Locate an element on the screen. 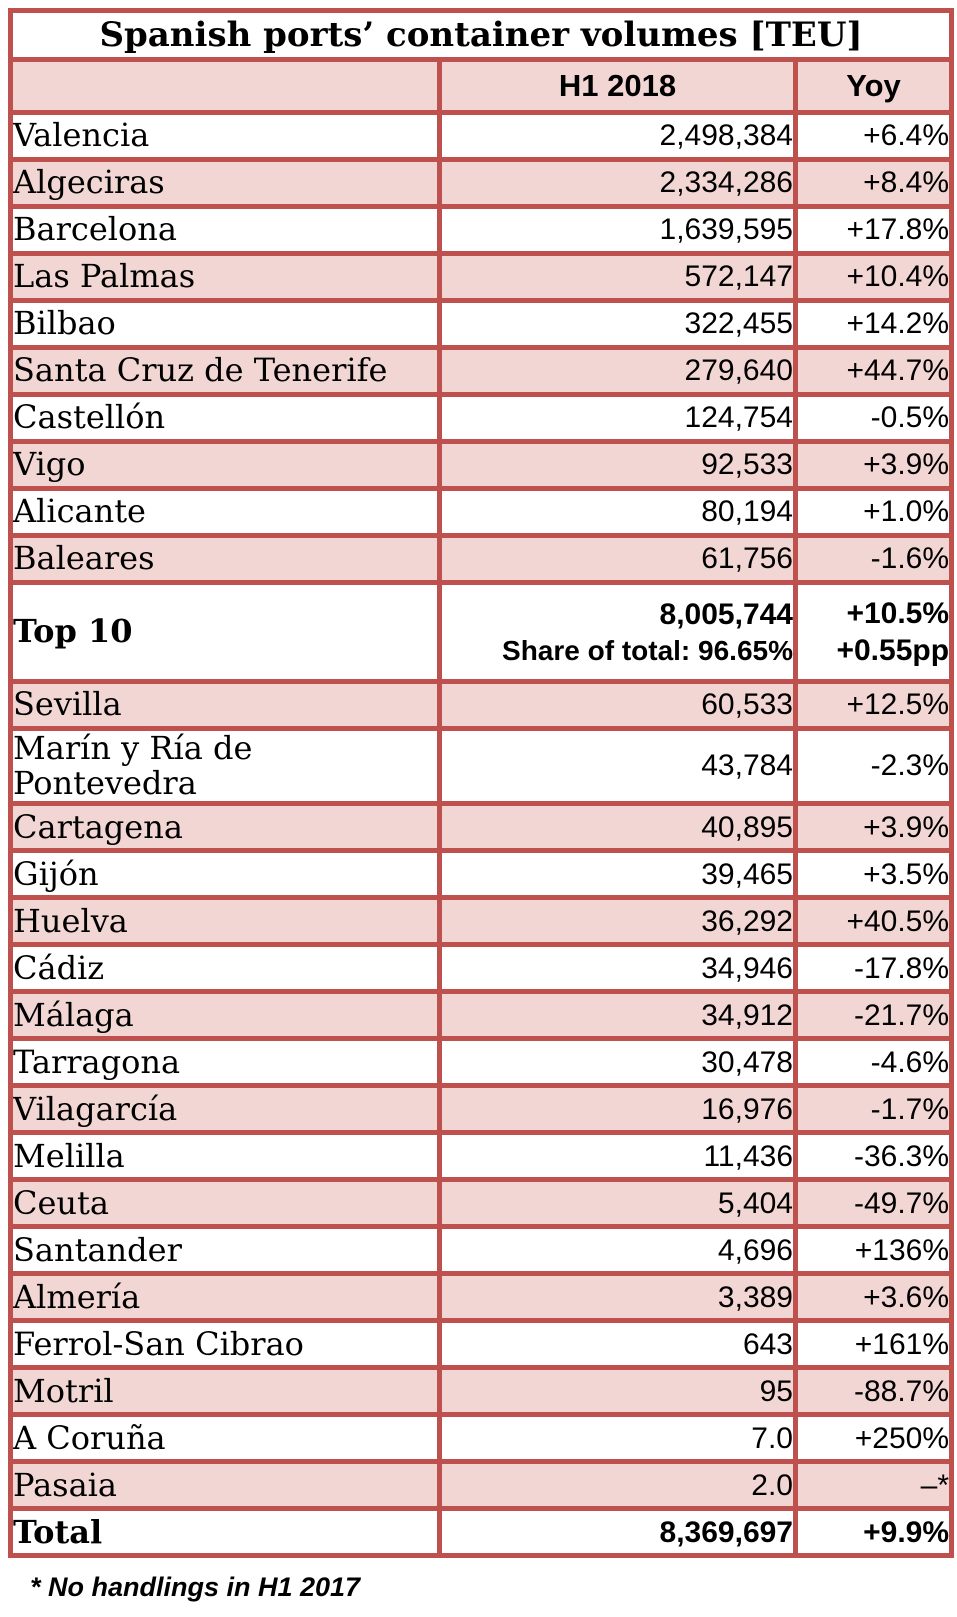 The width and height of the screenshot is (957, 1617). table-row: Castellón 124,754 -0.5% is located at coordinates (481, 418).